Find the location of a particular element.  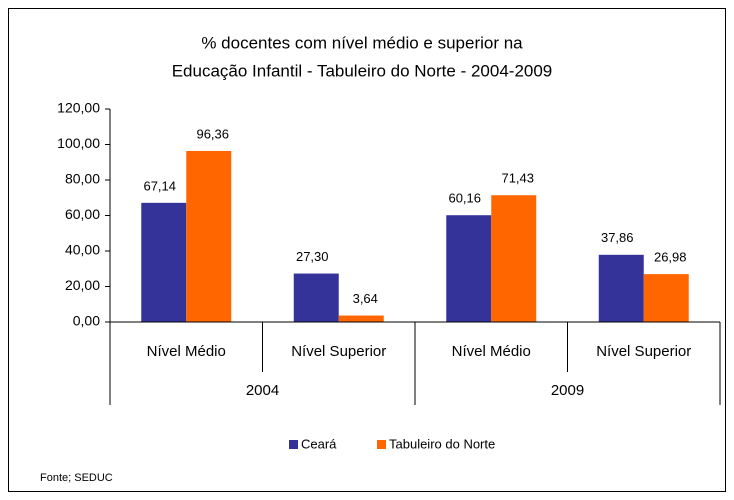

source-note: Fonte; SEDUC is located at coordinates (76, 478).